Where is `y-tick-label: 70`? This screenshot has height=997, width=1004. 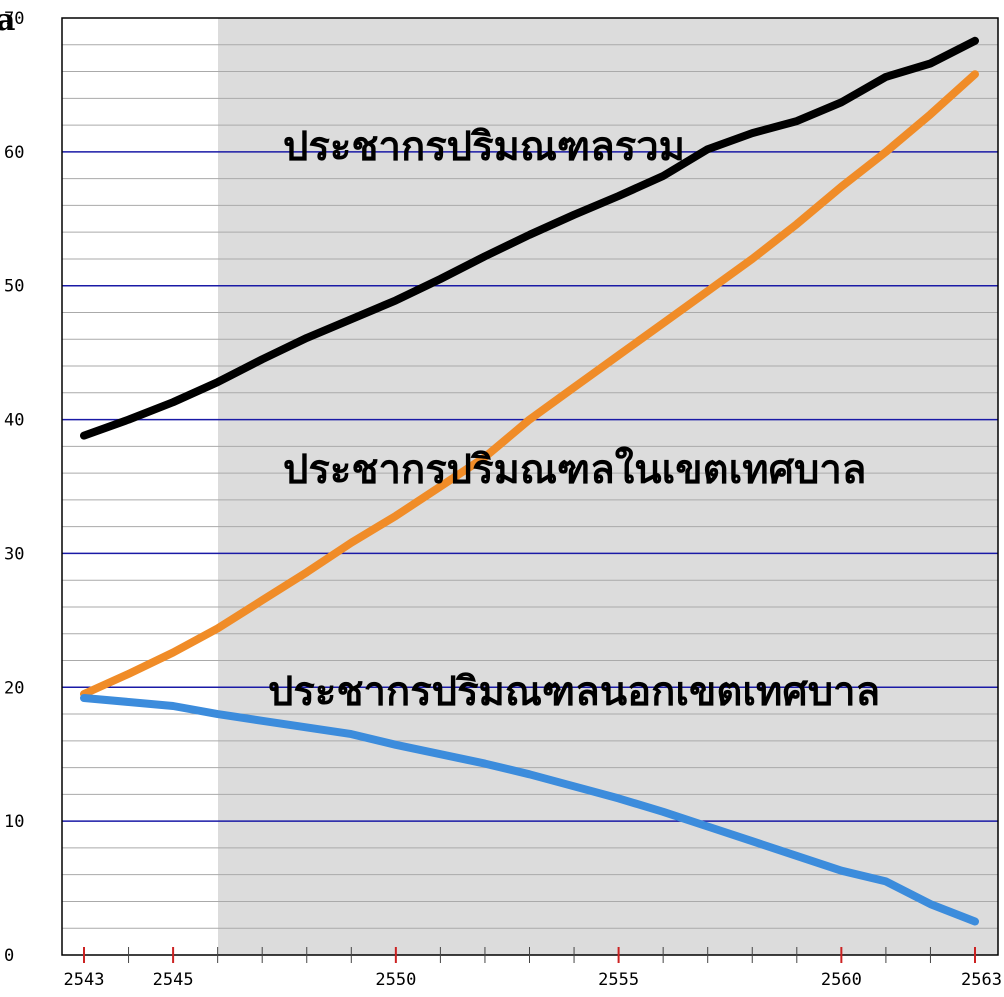 y-tick-label: 70 is located at coordinates (14, 19).